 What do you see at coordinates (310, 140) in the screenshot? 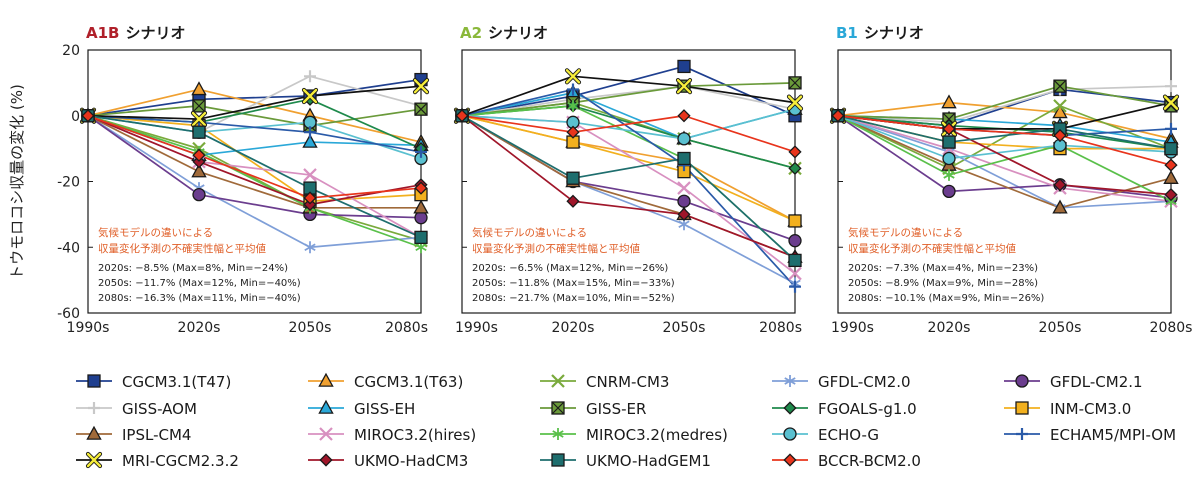
I see `data-point-giss-eh` at bounding box center [310, 140].